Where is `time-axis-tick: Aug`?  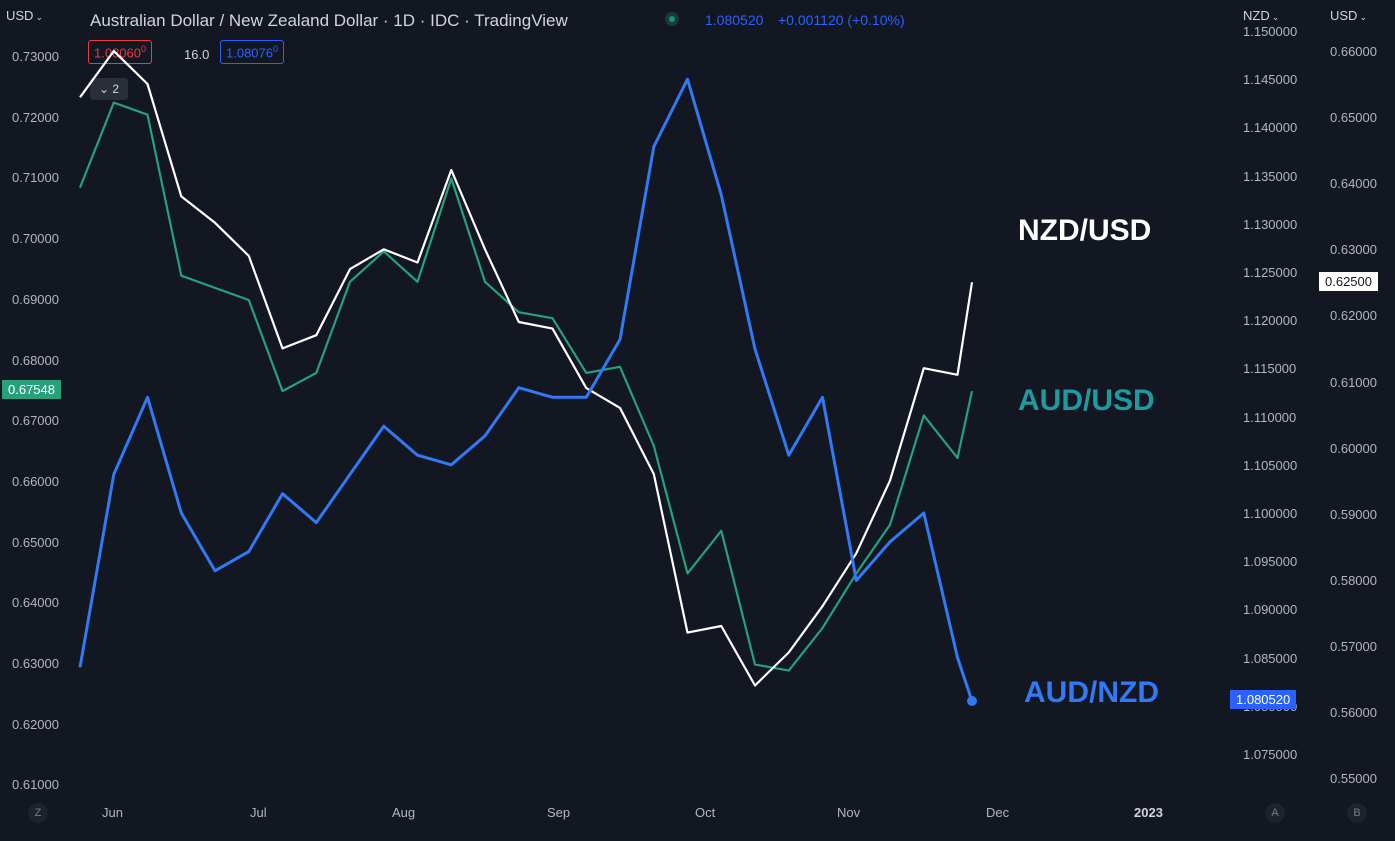
time-axis-tick: Aug is located at coordinates (404, 812).